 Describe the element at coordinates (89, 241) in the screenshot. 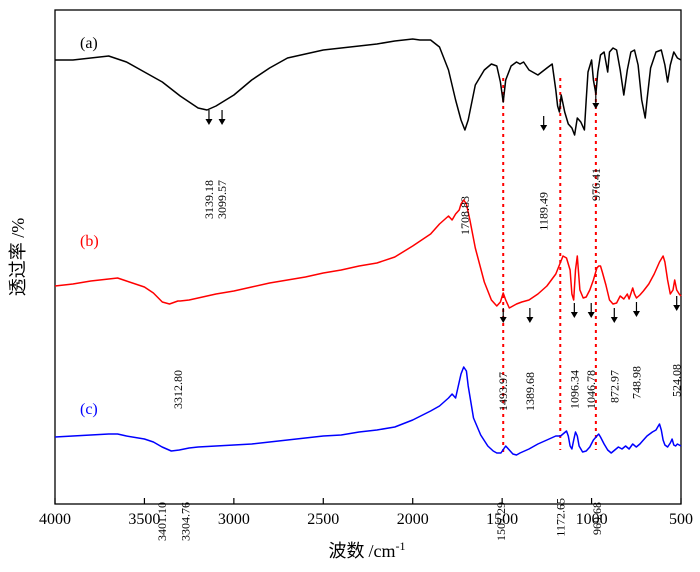

I see `series-label-2: (b)` at that location.